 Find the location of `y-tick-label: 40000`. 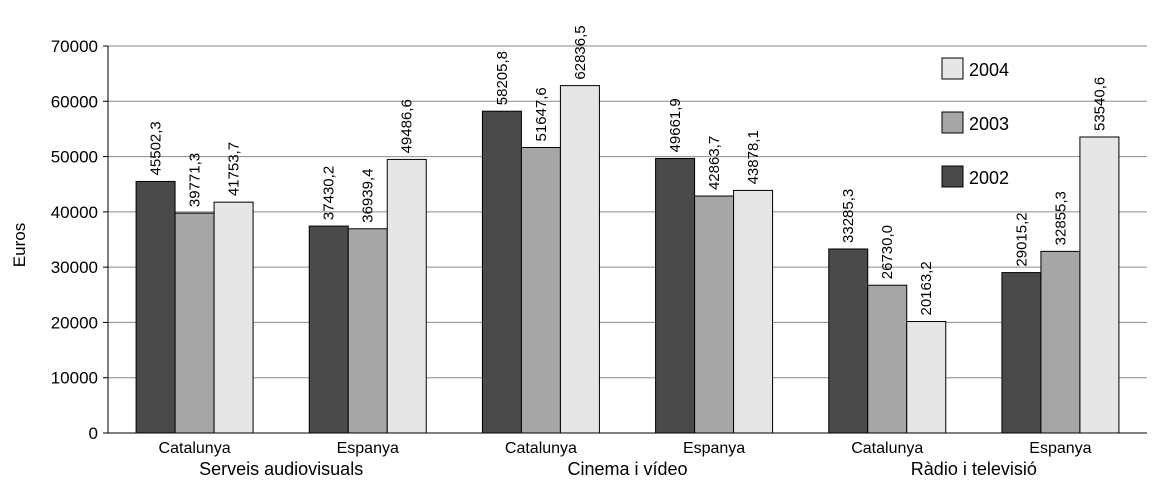

y-tick-label: 40000 is located at coordinates (74, 212).